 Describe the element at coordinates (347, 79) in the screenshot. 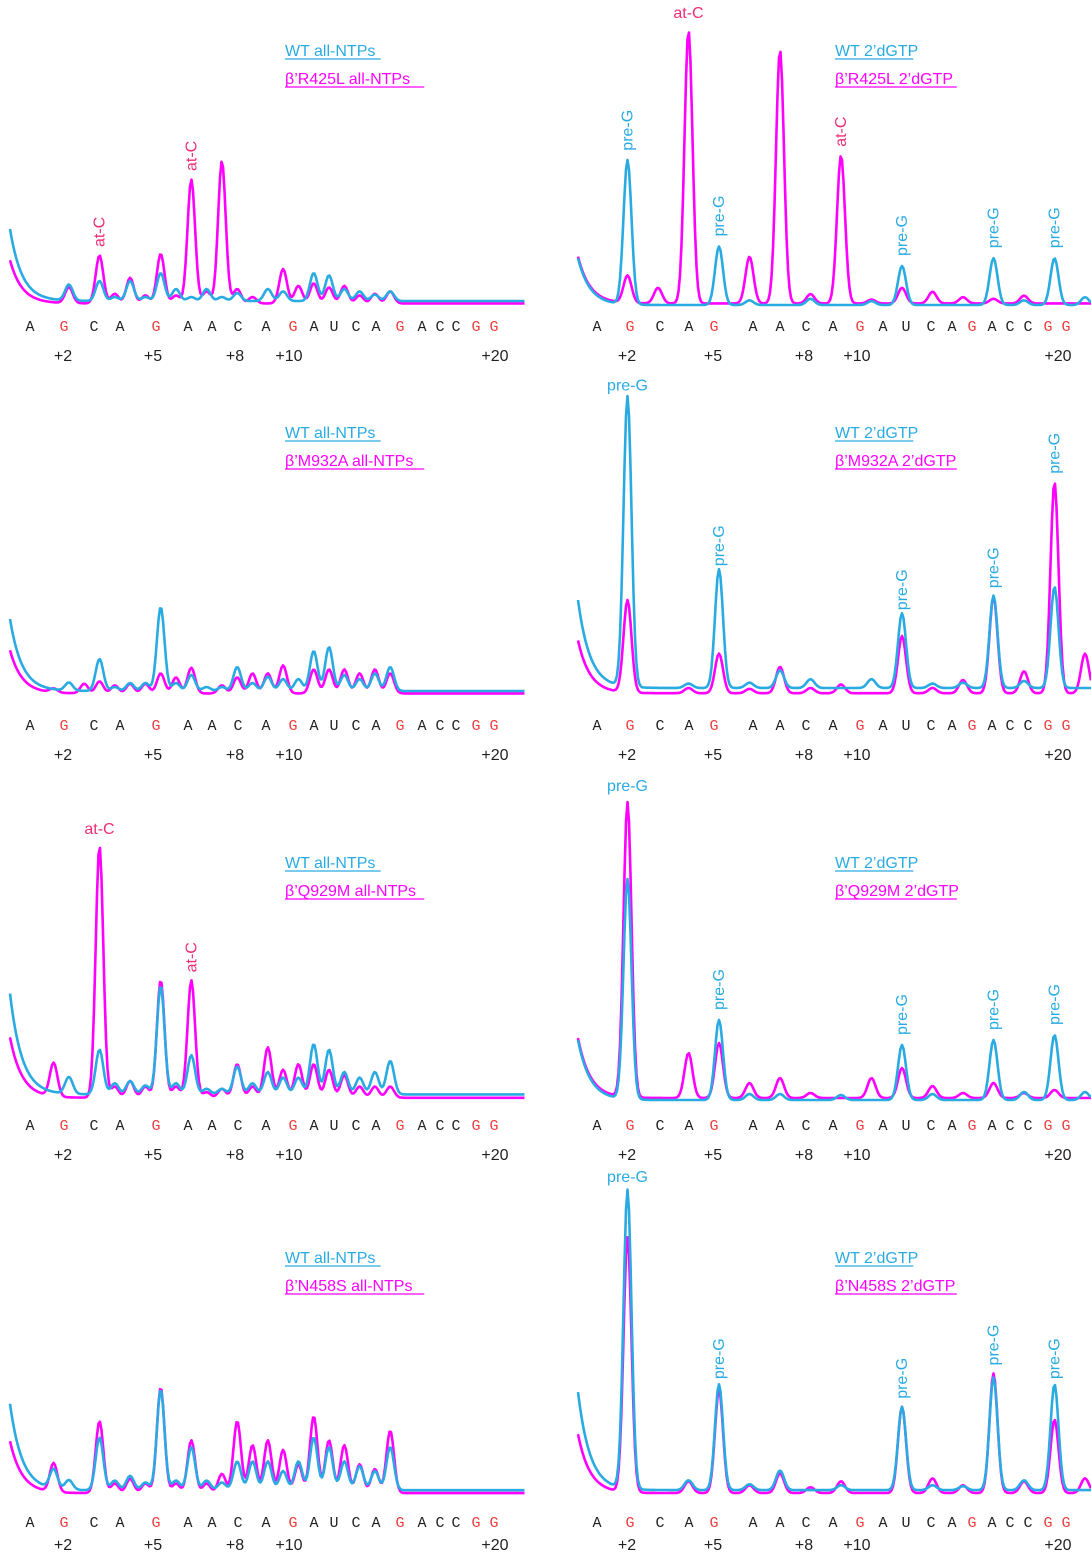

I see `legend-entry: β’R425L all-NTPs` at that location.